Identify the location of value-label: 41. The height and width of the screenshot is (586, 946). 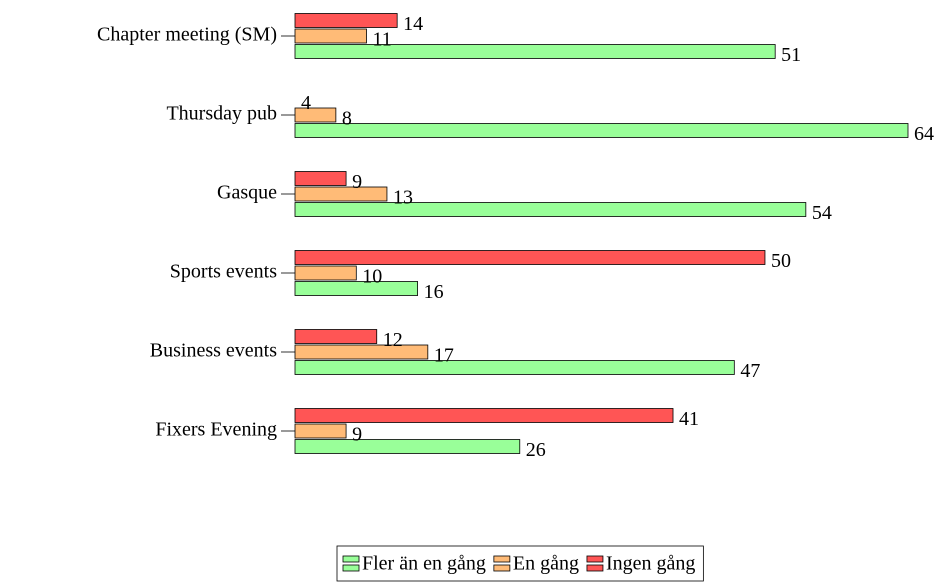
(689, 419).